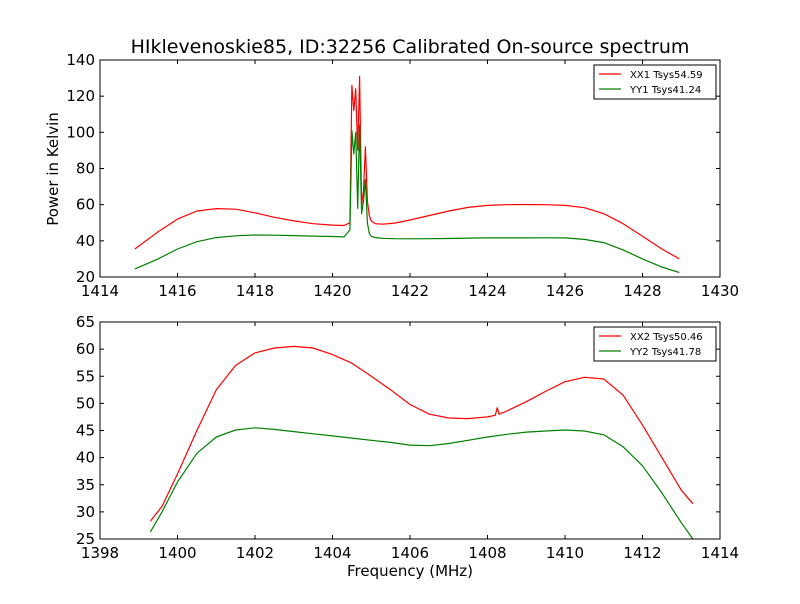 Image resolution: width=800 pixels, height=604 pixels. I want to click on x-tick-label: 1426, so click(565, 291).